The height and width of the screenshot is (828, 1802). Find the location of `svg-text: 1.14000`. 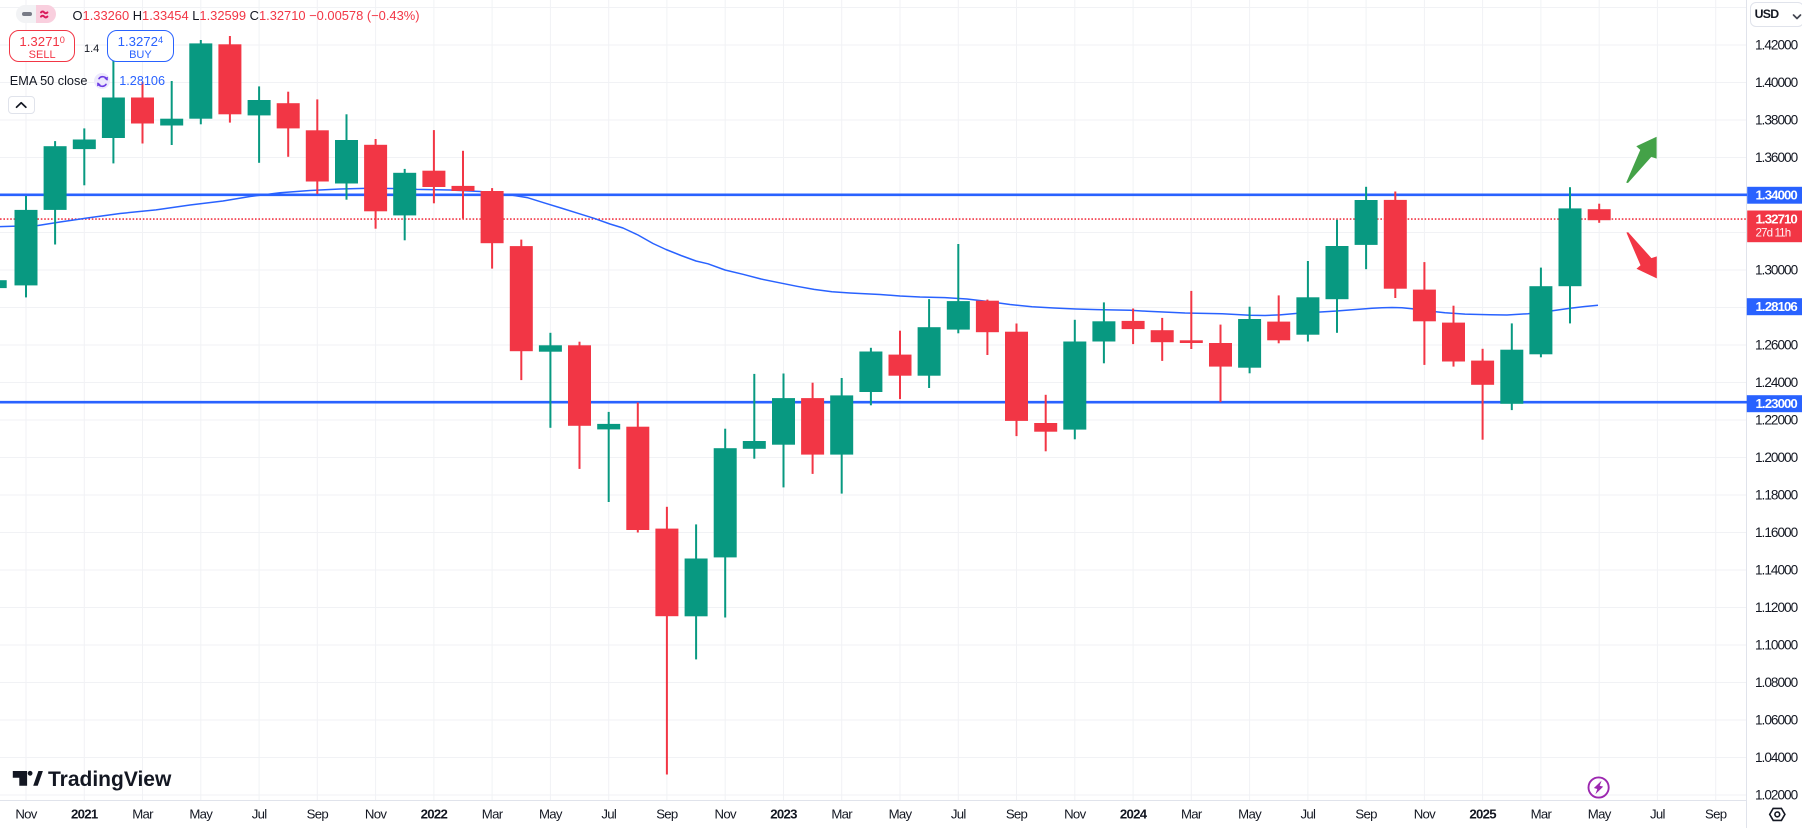

svg-text: 1.14000 is located at coordinates (1777, 569).